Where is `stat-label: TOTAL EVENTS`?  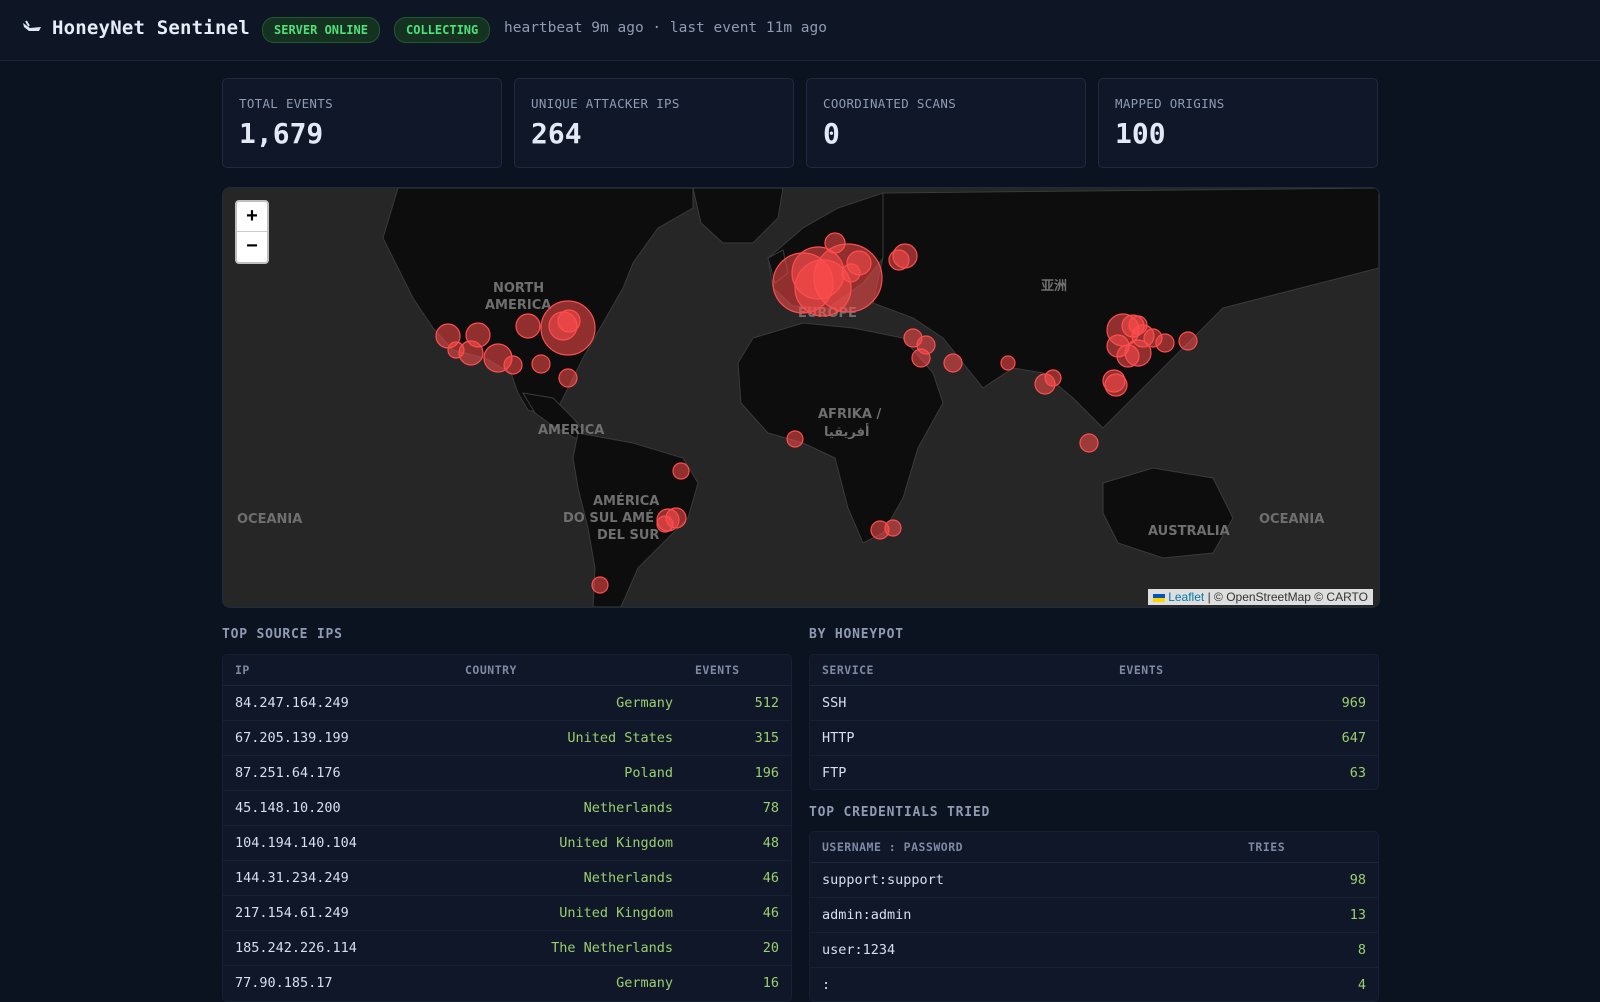 stat-label: TOTAL EVENTS is located at coordinates (286, 103).